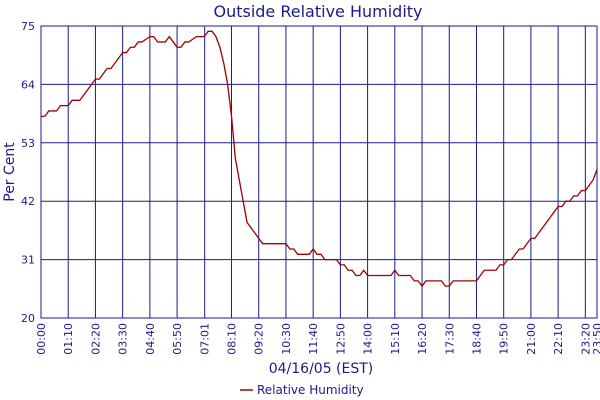 The height and width of the screenshot is (400, 600). I want to click on x-tick-label: 02:20, so click(95, 339).